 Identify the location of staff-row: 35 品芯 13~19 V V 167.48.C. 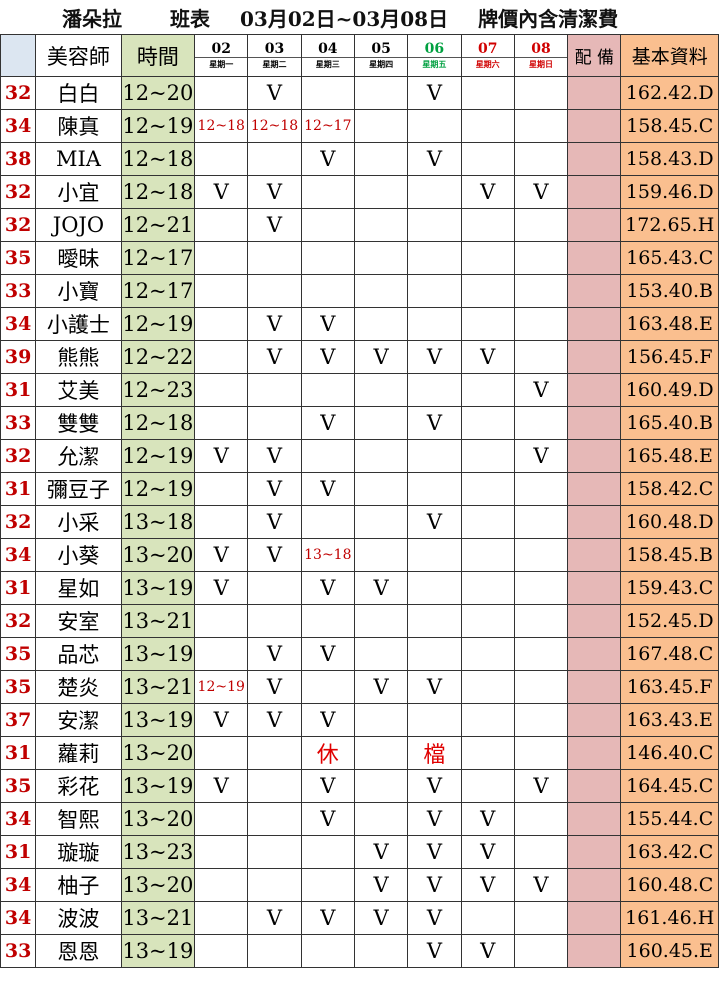
(359, 654).